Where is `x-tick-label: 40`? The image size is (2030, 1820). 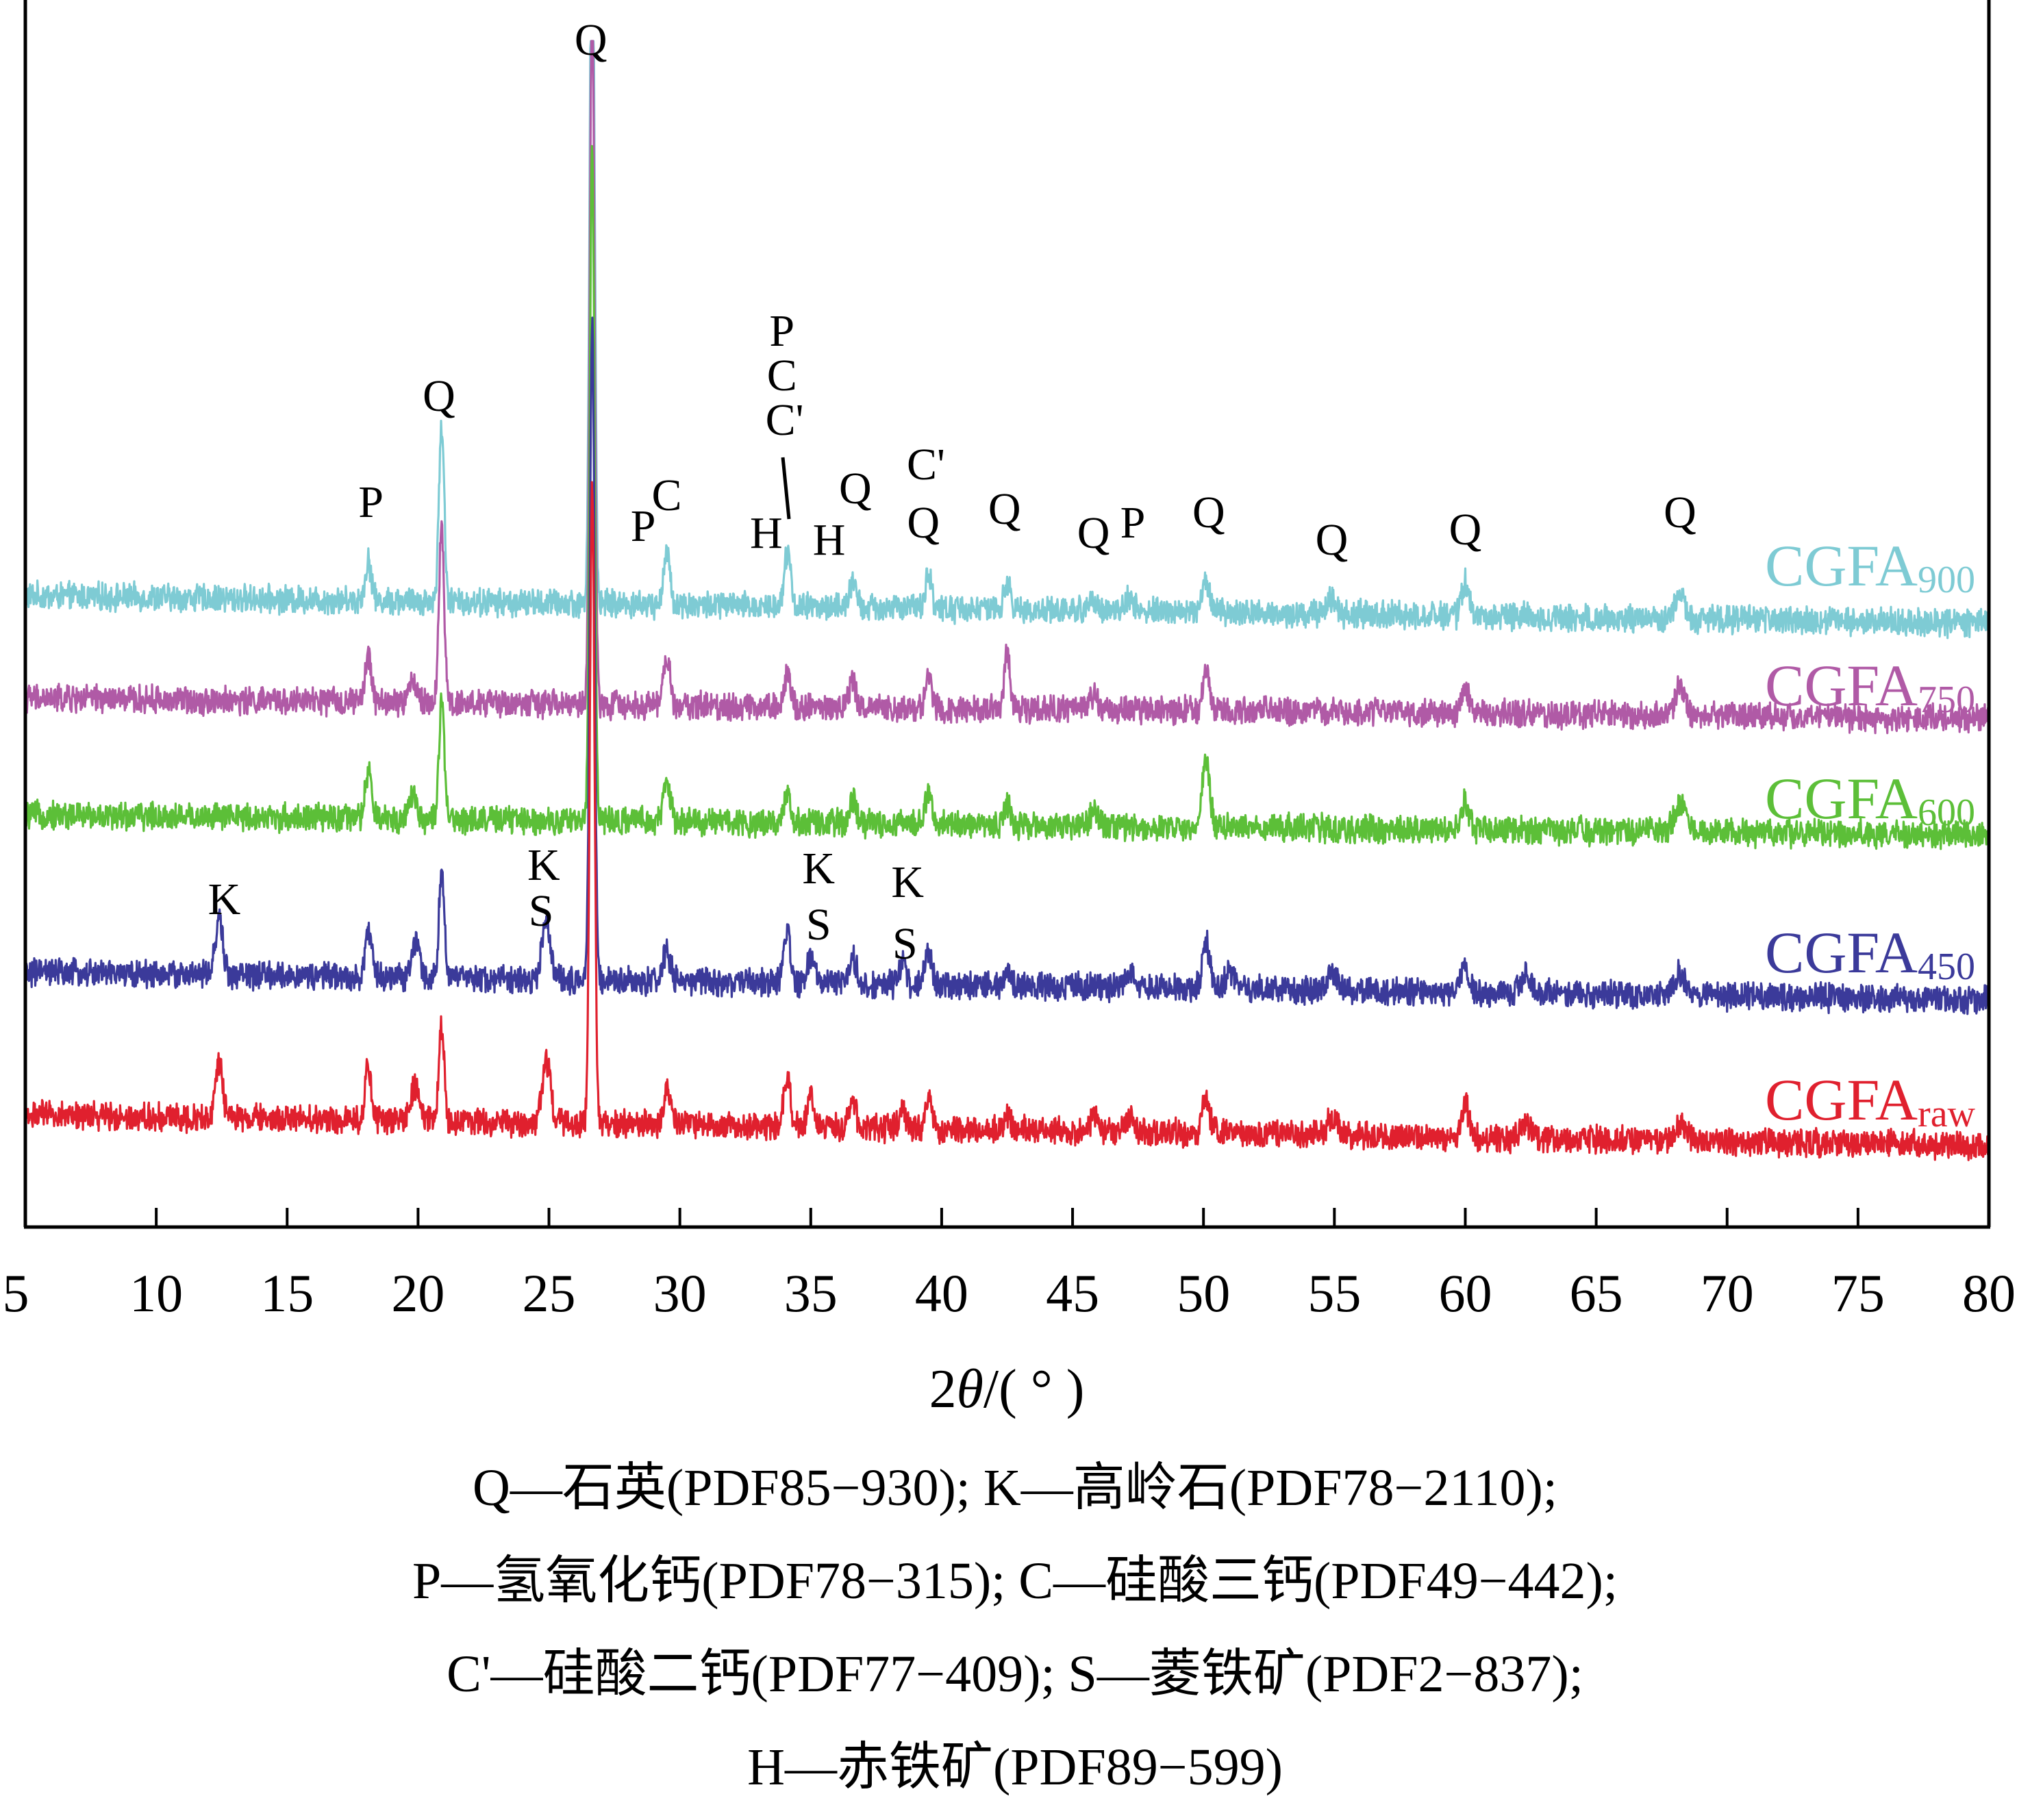
x-tick-label: 40 is located at coordinates (941, 1293).